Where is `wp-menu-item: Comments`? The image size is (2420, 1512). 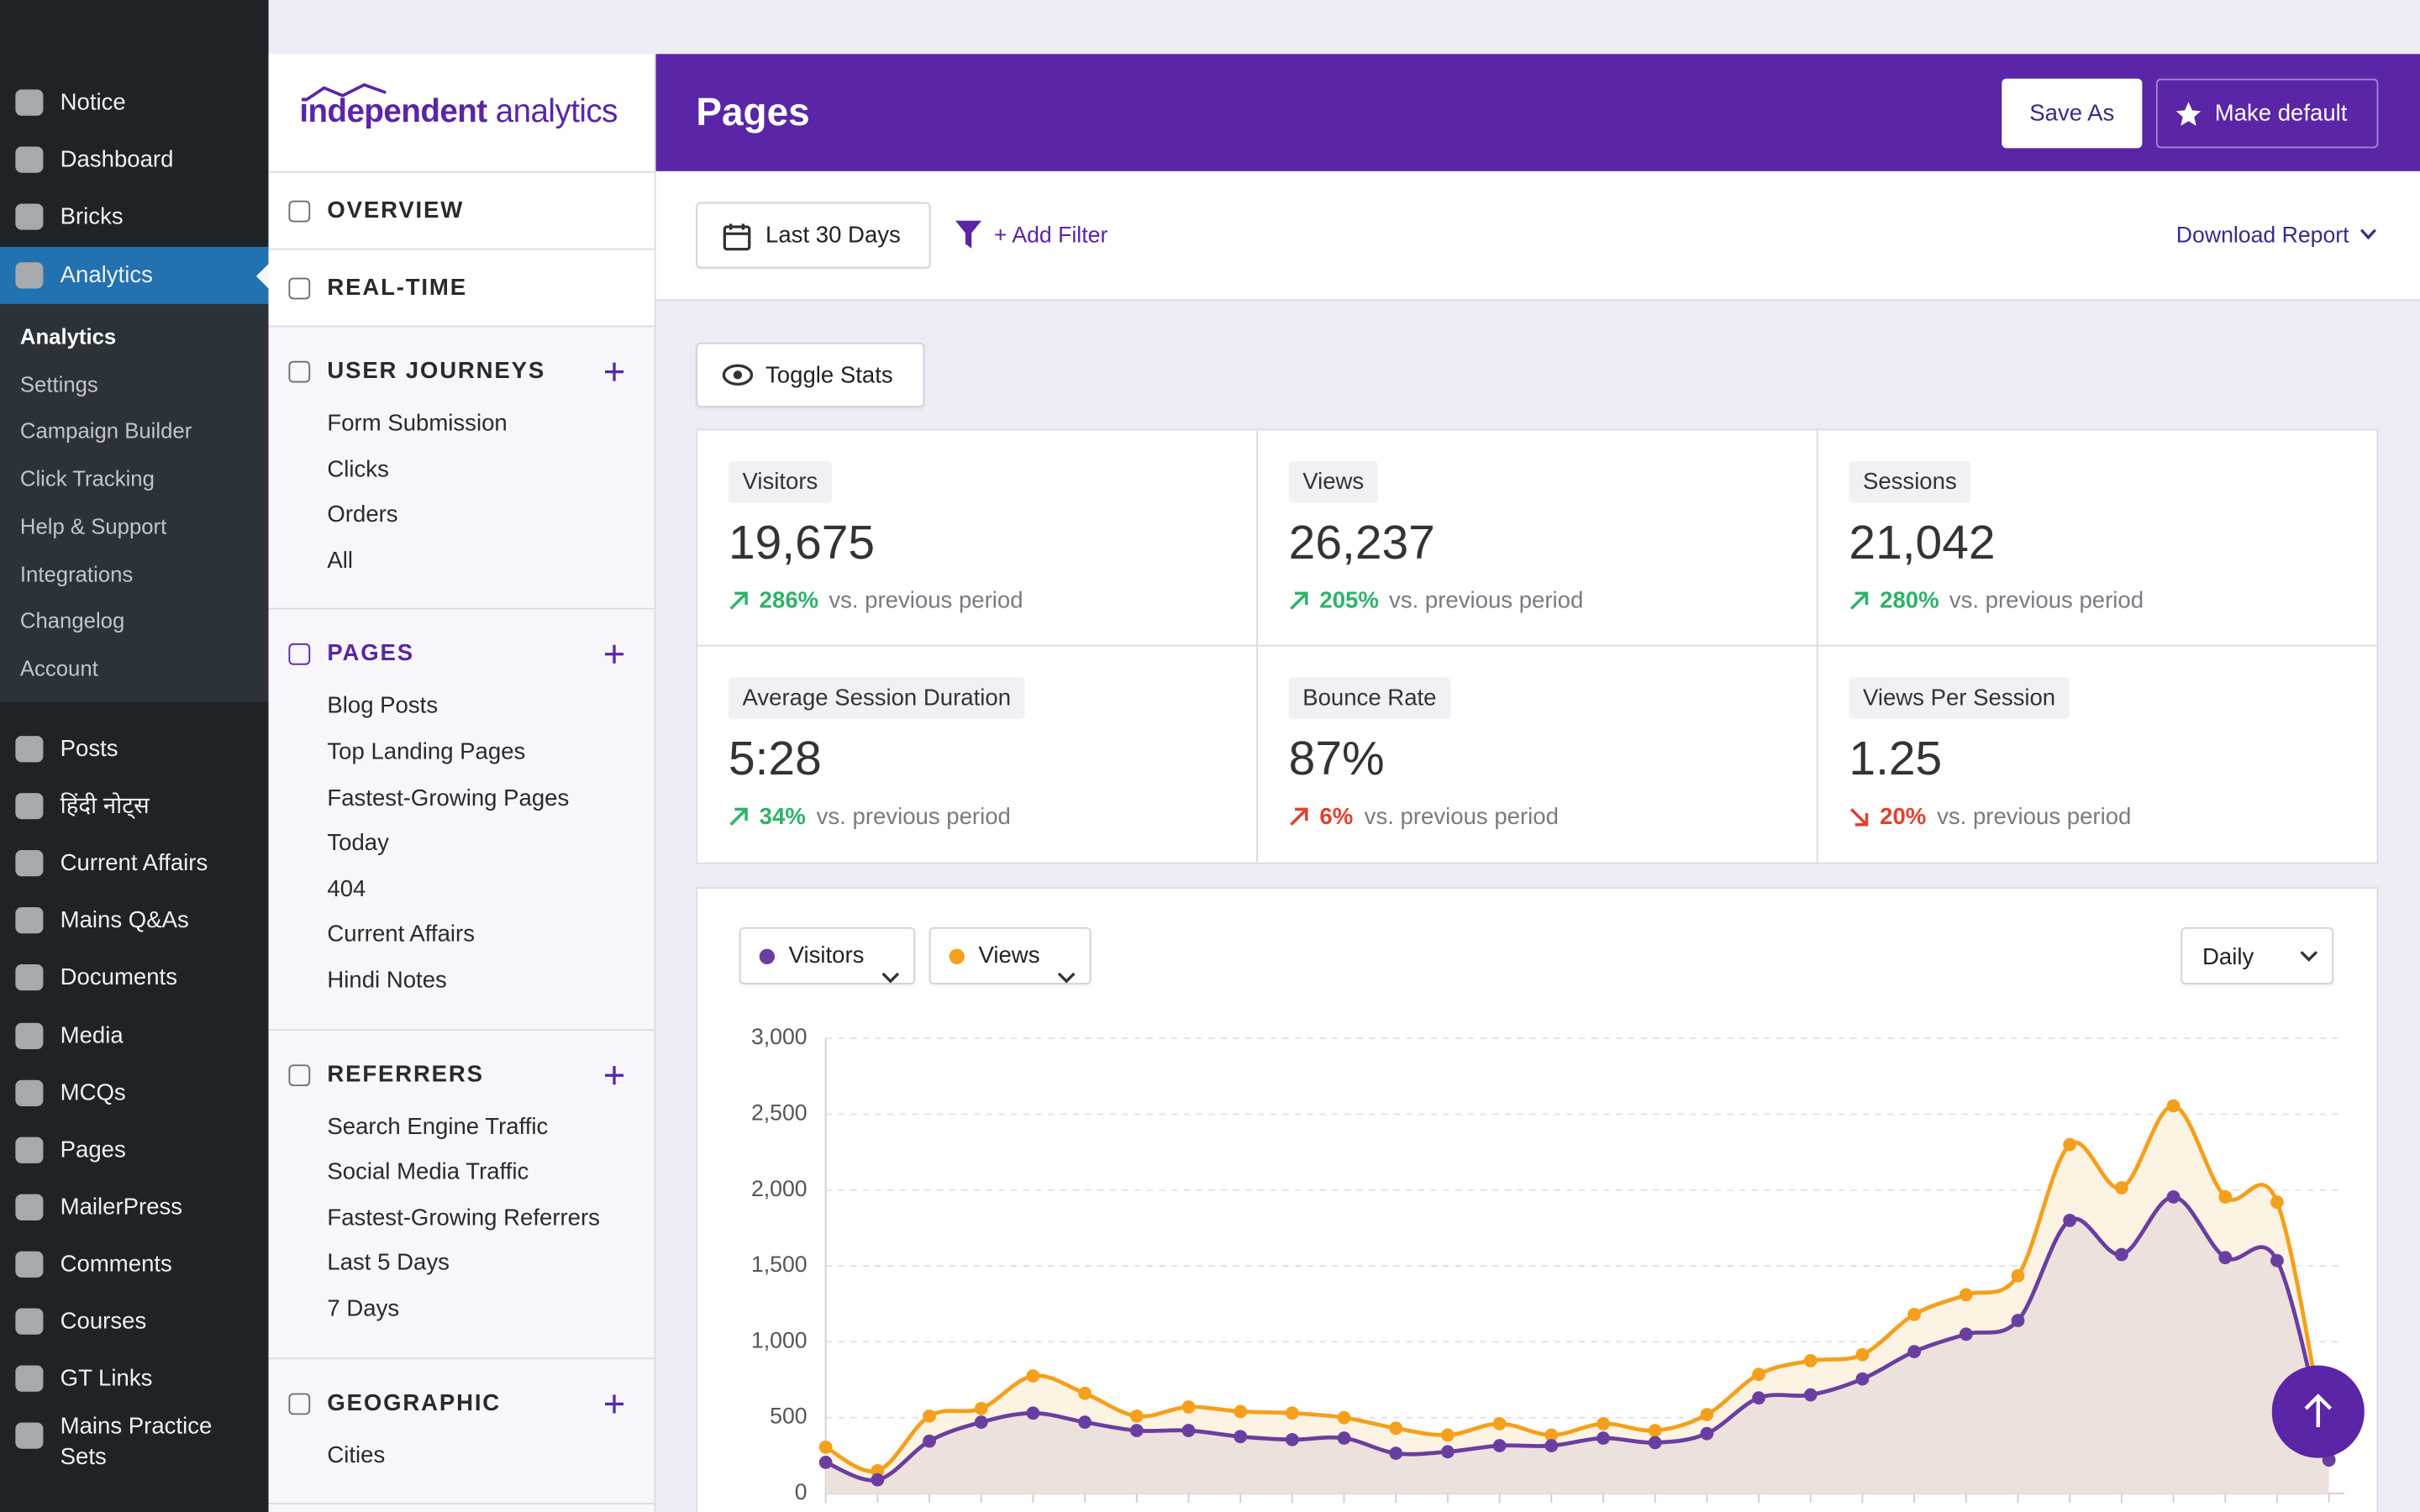 wp-menu-item: Comments is located at coordinates (134, 1264).